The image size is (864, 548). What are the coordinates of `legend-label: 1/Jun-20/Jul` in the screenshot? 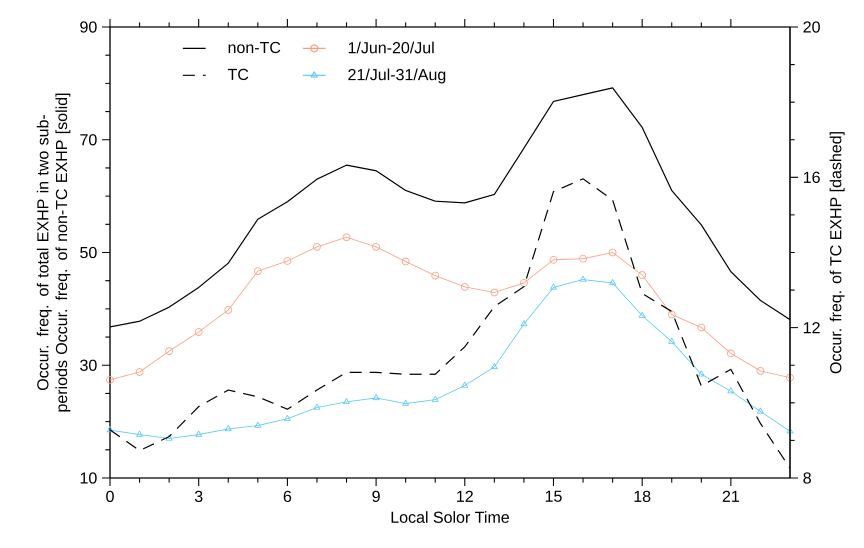 It's located at (391, 48).